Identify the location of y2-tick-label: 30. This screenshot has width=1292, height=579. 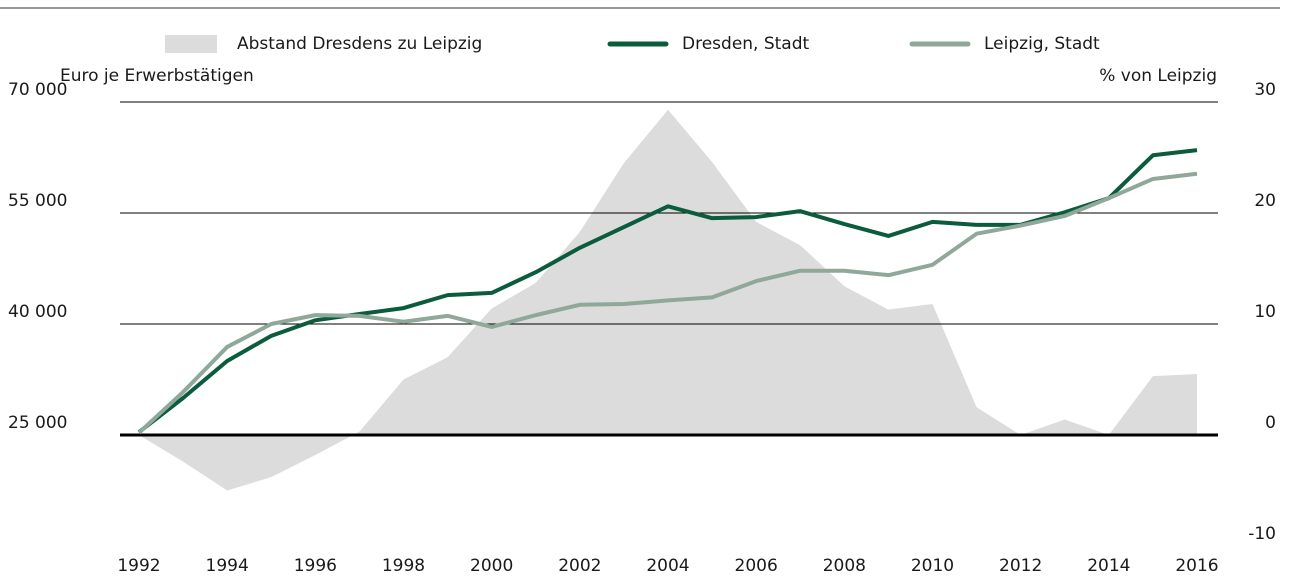
(1265, 90).